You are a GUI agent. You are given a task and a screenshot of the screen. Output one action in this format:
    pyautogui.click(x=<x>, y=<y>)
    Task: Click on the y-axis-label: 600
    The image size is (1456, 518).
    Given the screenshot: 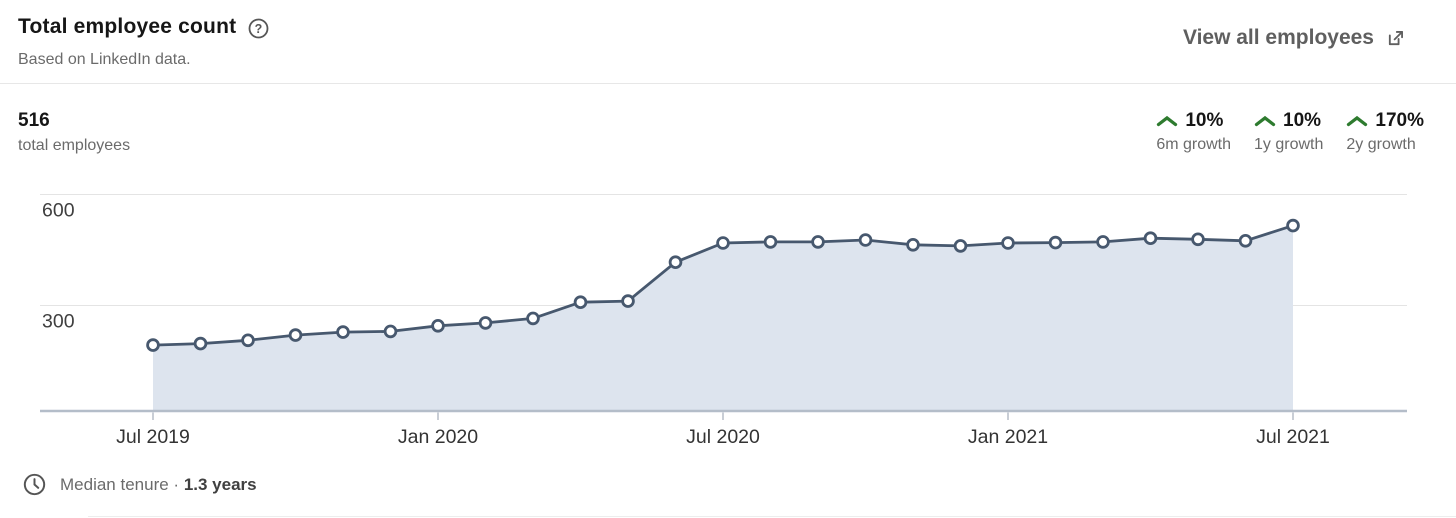 What is the action you would take?
    pyautogui.click(x=58, y=211)
    